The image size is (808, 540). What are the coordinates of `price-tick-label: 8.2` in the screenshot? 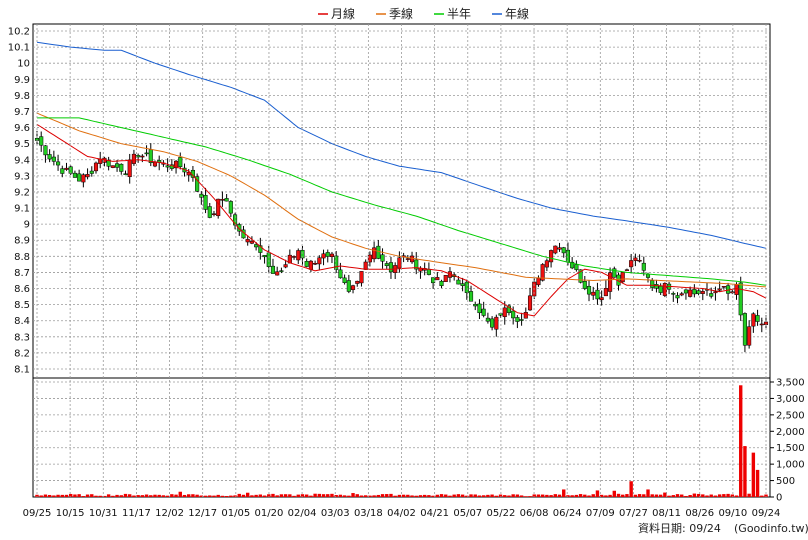 It's located at (22, 353).